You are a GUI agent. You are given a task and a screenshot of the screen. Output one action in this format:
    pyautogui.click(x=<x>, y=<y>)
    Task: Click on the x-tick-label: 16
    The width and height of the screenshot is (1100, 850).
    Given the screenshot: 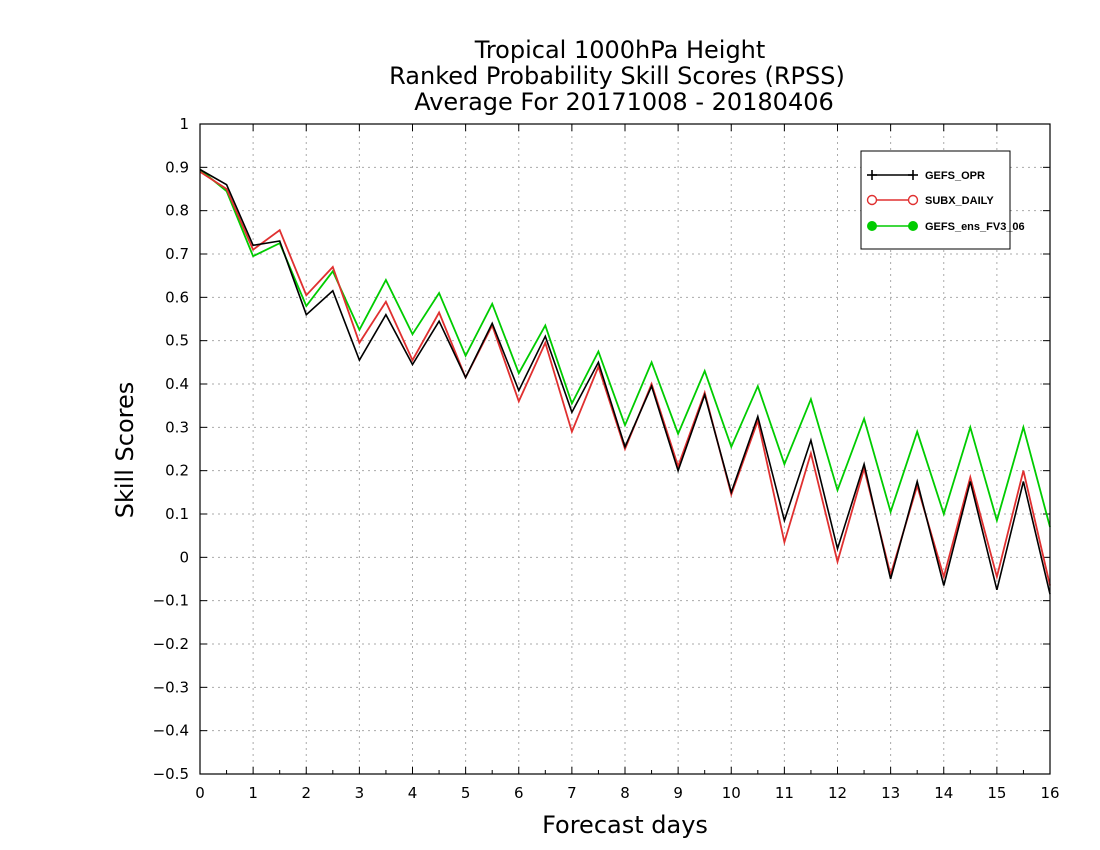 What is the action you would take?
    pyautogui.click(x=1049, y=793)
    